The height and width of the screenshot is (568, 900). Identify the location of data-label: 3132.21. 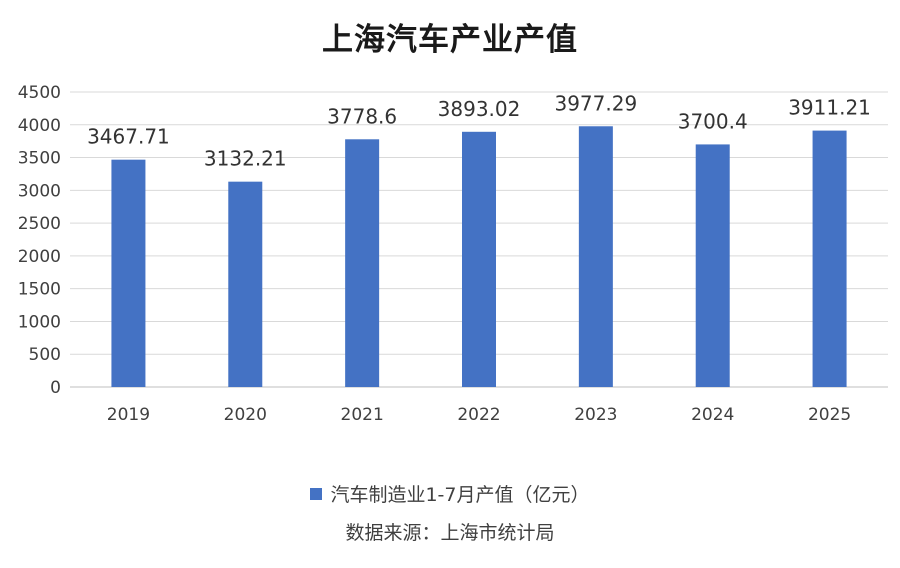
(245, 159).